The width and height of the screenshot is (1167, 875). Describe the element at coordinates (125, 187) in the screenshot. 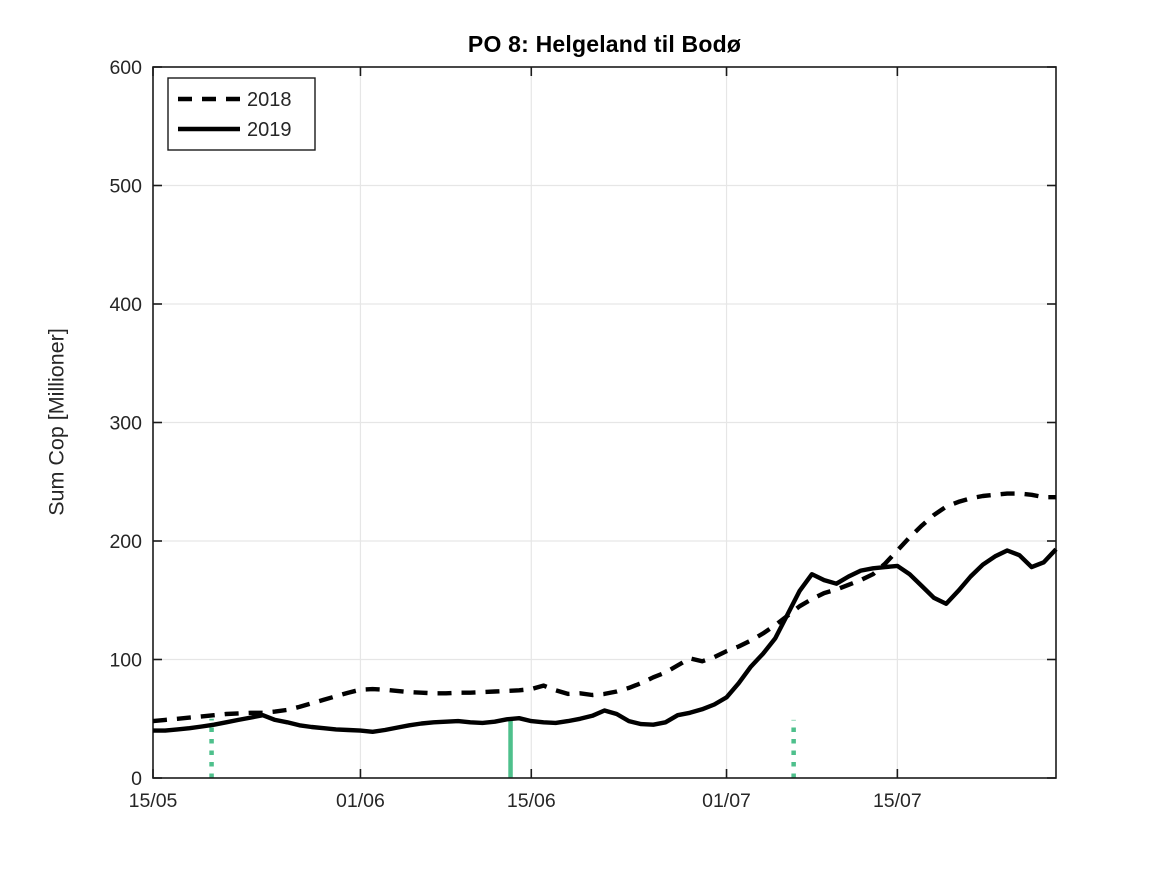

I see `y-tick-label: 500` at that location.